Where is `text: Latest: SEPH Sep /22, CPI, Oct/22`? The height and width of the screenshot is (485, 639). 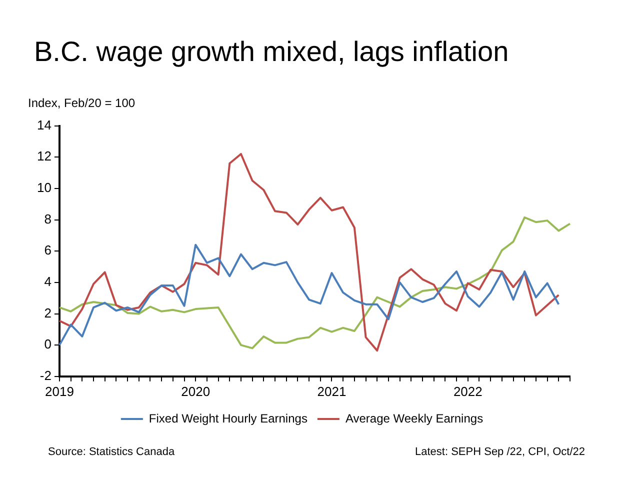
text: Latest: SEPH Sep /22, CPI, Oct/22 is located at coordinates (500, 452).